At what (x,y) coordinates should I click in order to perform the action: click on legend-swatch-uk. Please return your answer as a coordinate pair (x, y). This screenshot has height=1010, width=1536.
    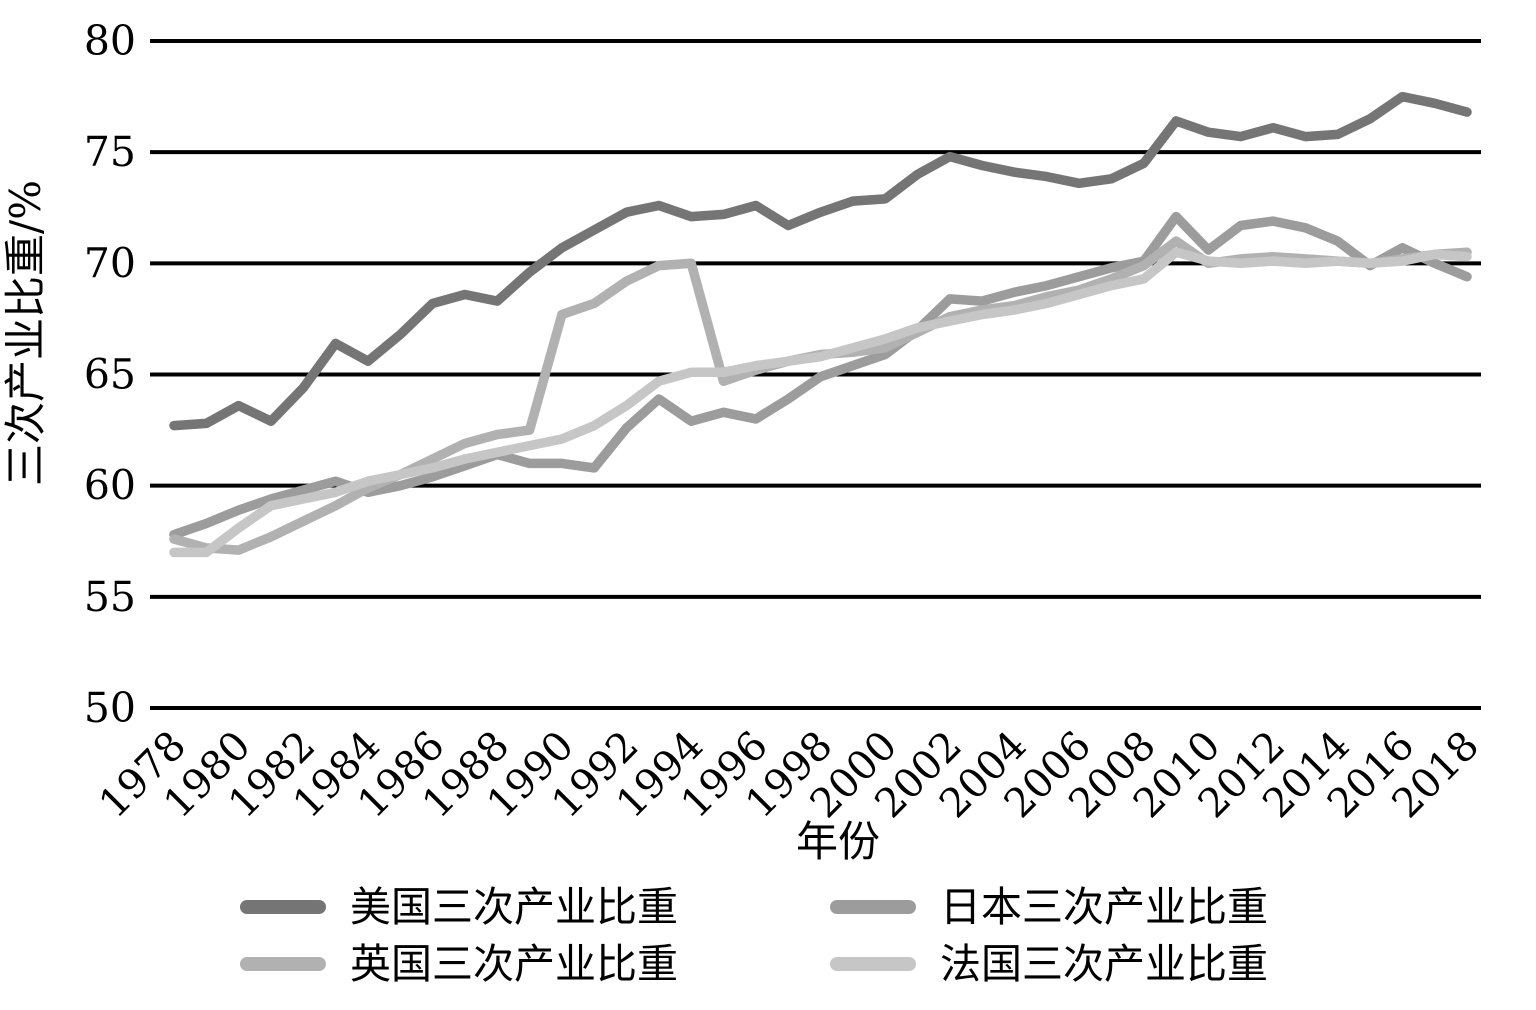
    Looking at the image, I should click on (283, 964).